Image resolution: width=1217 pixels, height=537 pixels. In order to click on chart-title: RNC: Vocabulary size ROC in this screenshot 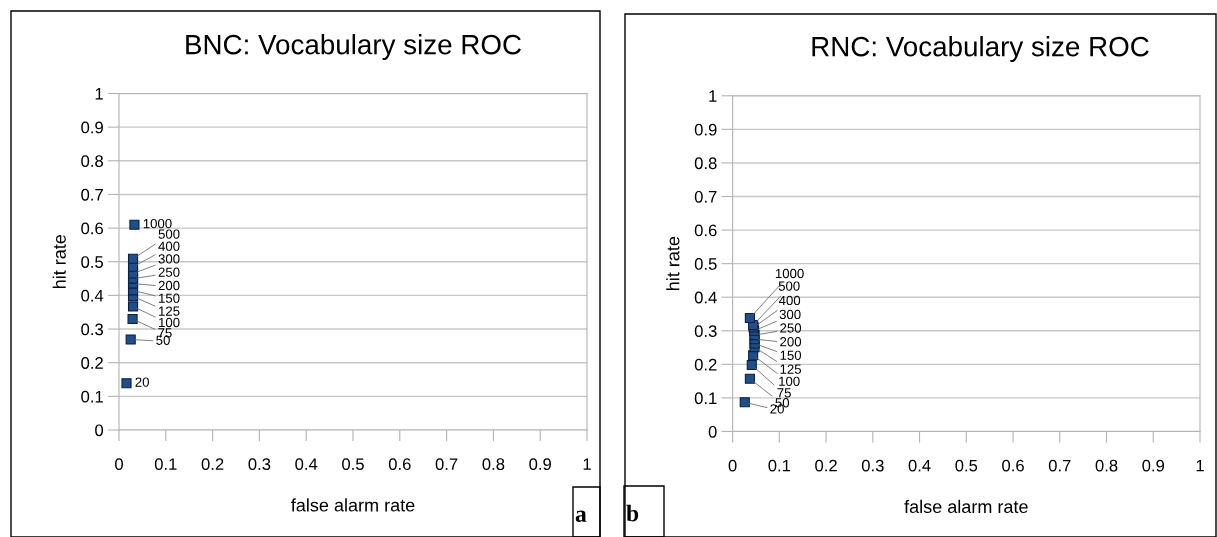, I will do `click(980, 49)`.